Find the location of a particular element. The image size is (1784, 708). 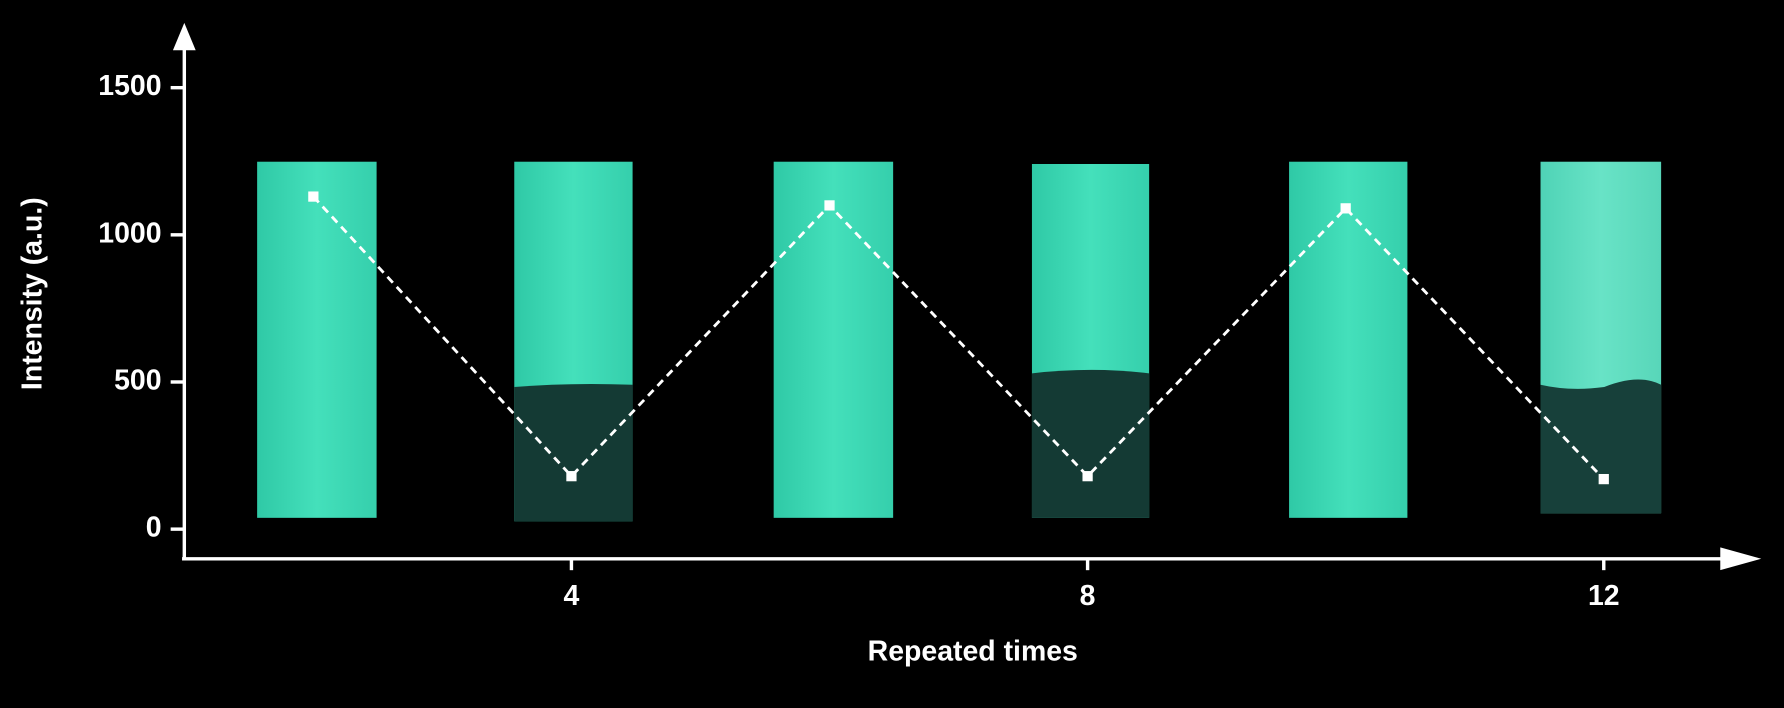

y-tick-label: 1000 is located at coordinates (129, 233).